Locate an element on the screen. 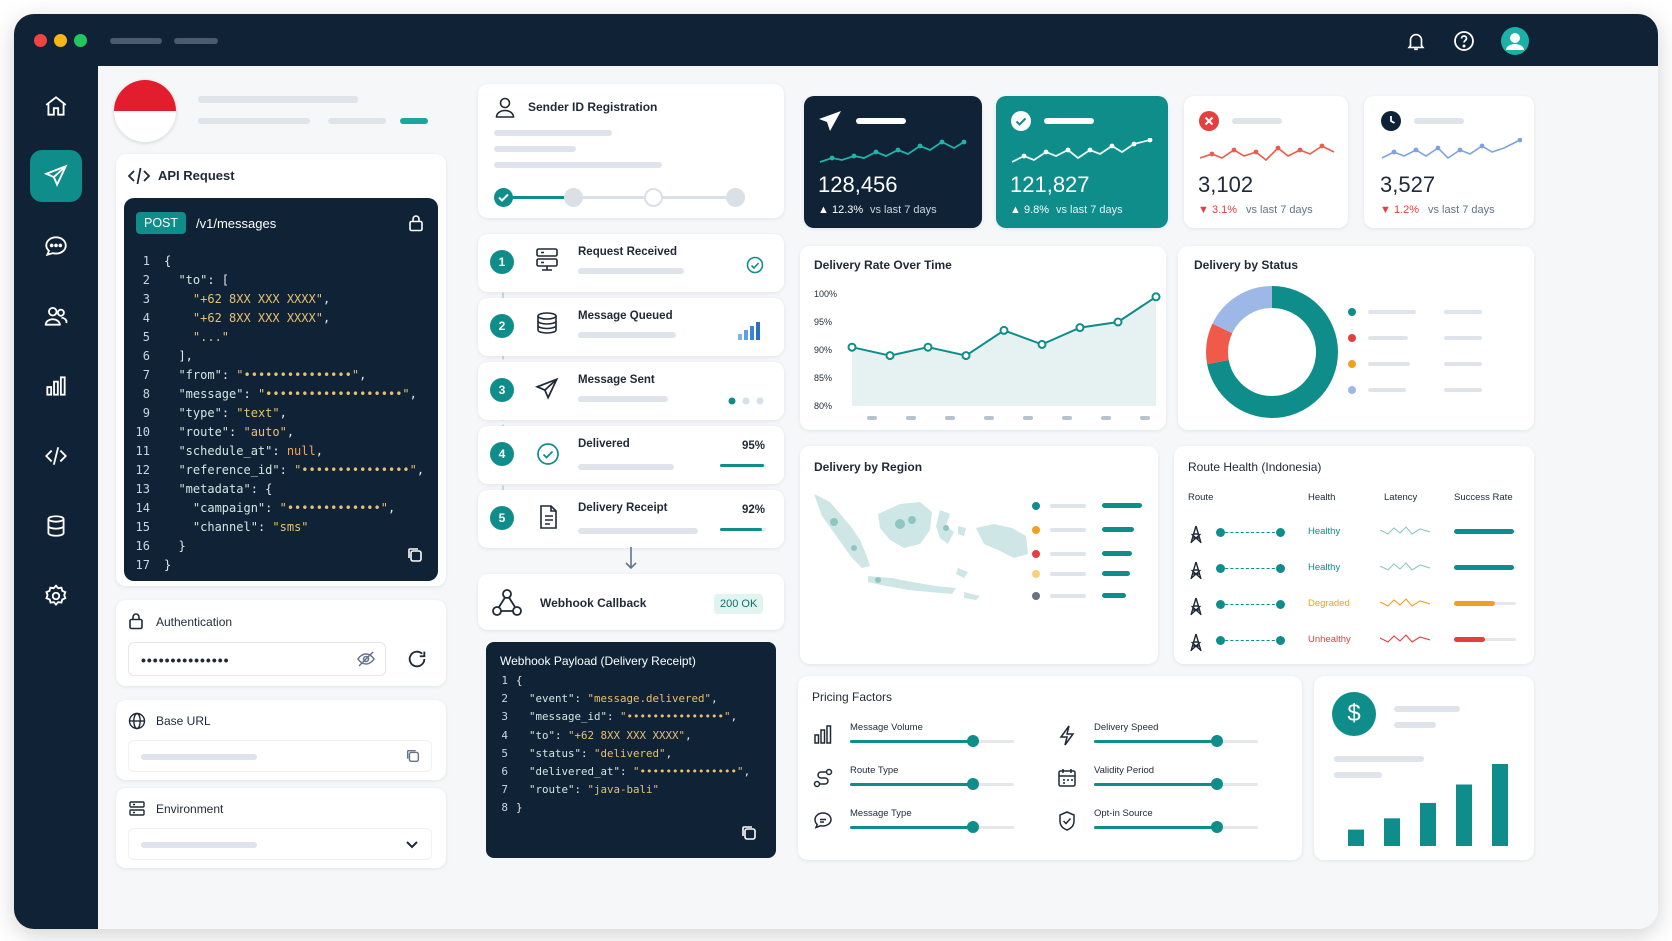 Image resolution: width=1672 pixels, height=941 pixels. step-label: Delivery Receipt is located at coordinates (623, 508).